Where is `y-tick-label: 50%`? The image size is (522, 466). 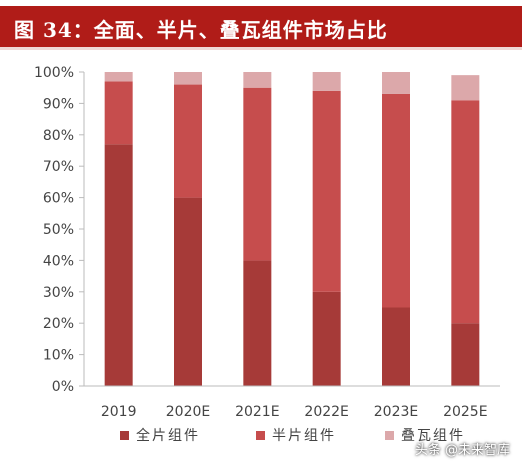 y-tick-label: 50% is located at coordinates (58, 230).